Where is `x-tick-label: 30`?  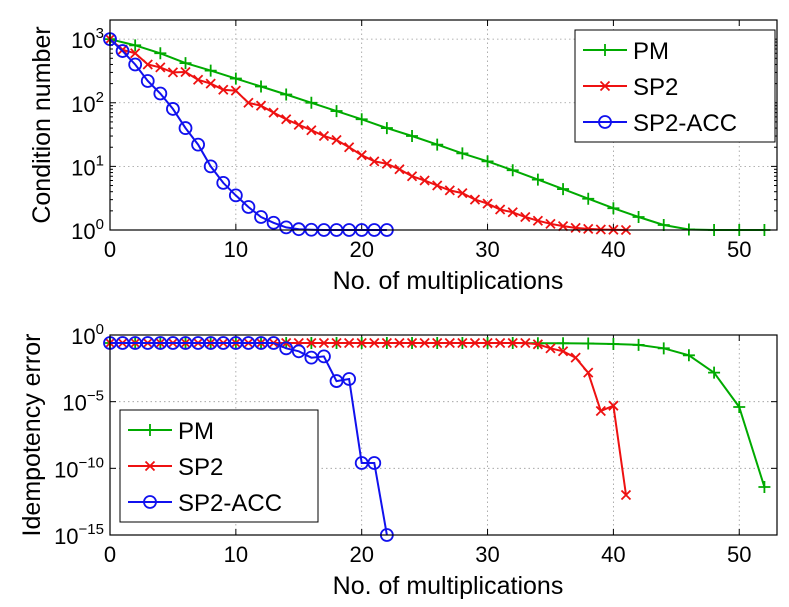 x-tick-label: 30 is located at coordinates (487, 249).